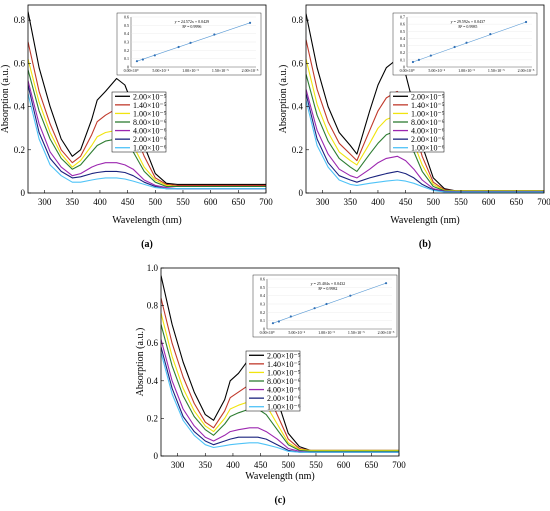 This screenshot has height=511, width=550. Describe the element at coordinates (402, 17) in the screenshot. I see `inset-y-tick-label: 0.7` at that location.